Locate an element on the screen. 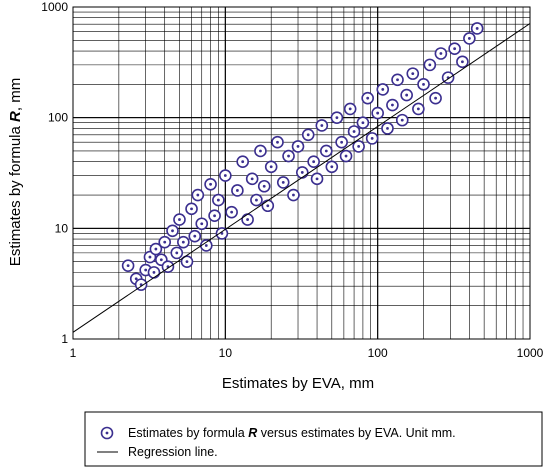 The height and width of the screenshot is (471, 550). x-tick-labels: 1 10 100 1000 is located at coordinates (307, 353).